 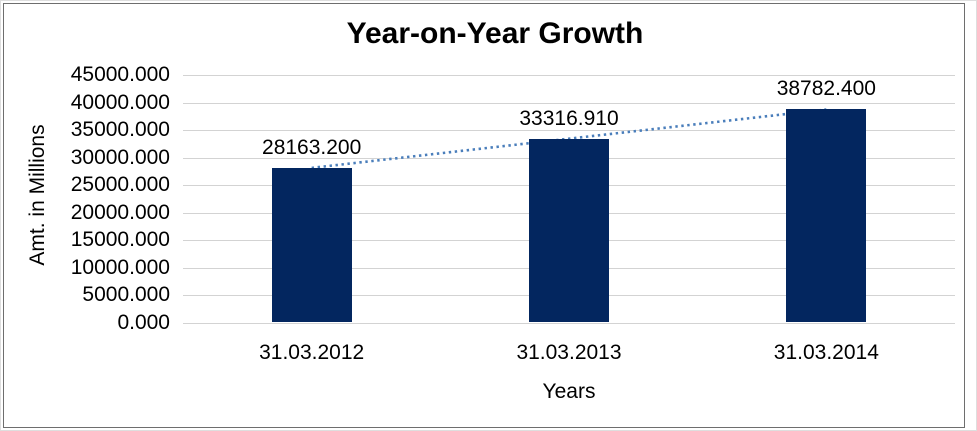 What do you see at coordinates (143, 322) in the screenshot?
I see `y-tick-label: 0.000` at bounding box center [143, 322].